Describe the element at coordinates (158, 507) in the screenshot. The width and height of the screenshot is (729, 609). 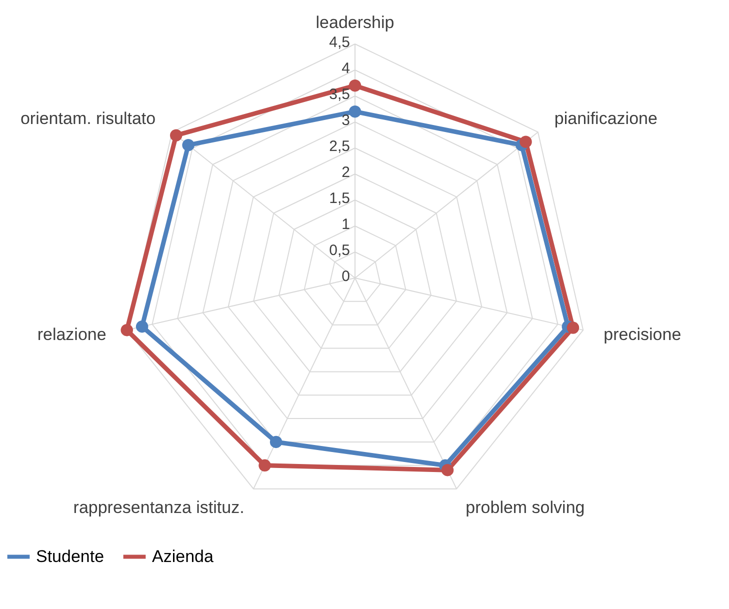
I see `spoke-label: rappresentanza istituz.` at that location.